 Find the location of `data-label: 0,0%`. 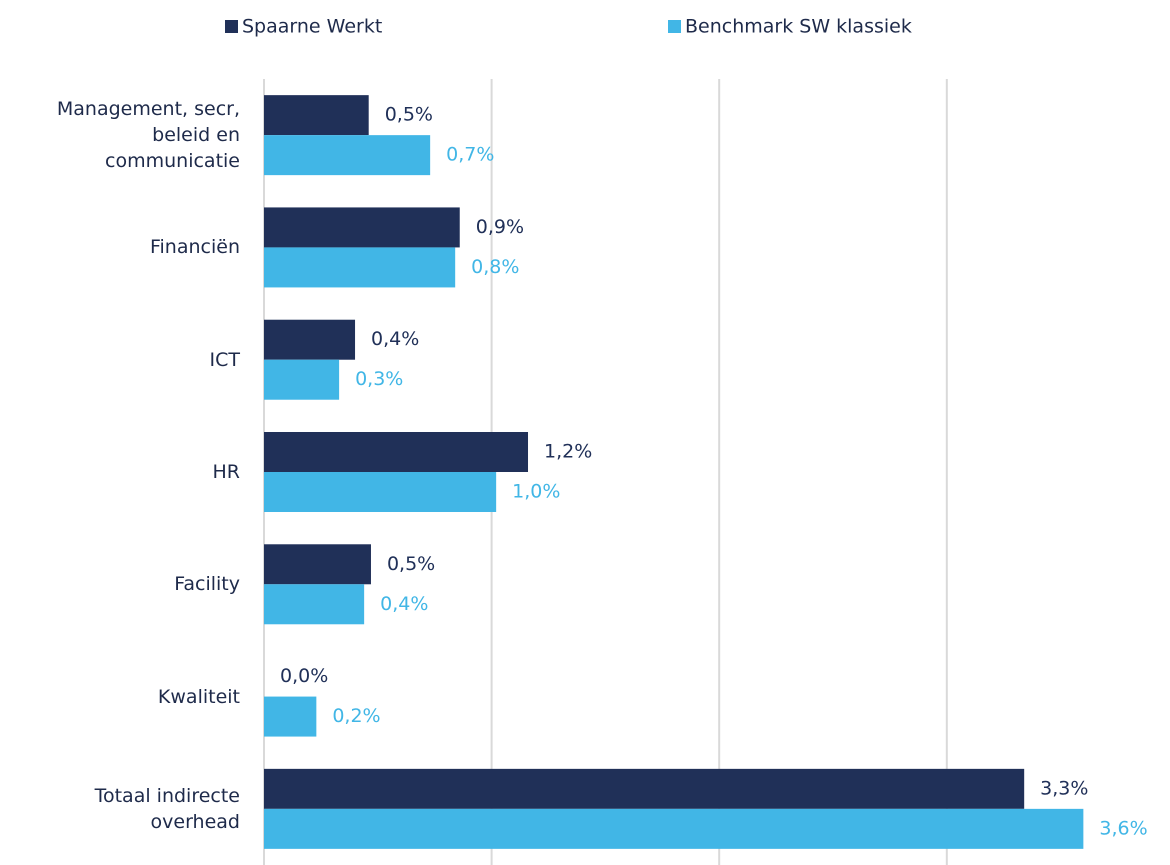

data-label: 0,0% is located at coordinates (304, 676).